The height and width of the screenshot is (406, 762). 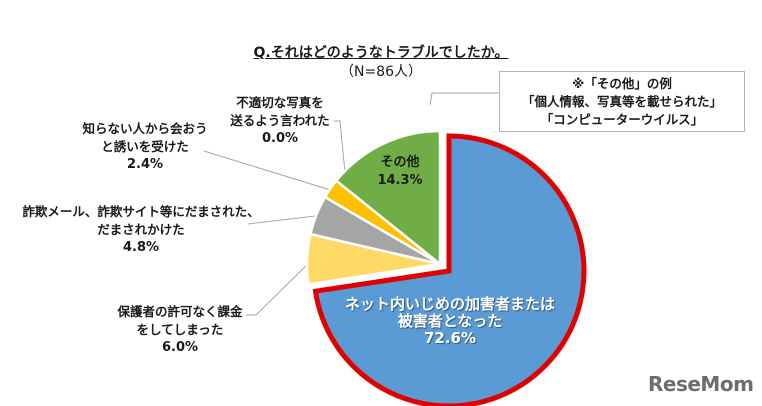 What do you see at coordinates (145, 128) in the screenshot?
I see `label-stranger-line1: 知らない人から会おう` at bounding box center [145, 128].